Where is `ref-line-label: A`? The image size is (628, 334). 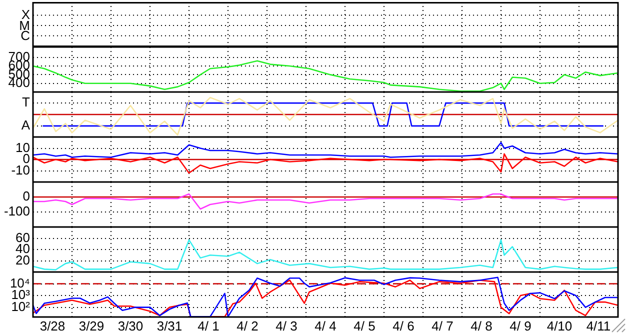
ref-line-label: A is located at coordinates (25, 125).